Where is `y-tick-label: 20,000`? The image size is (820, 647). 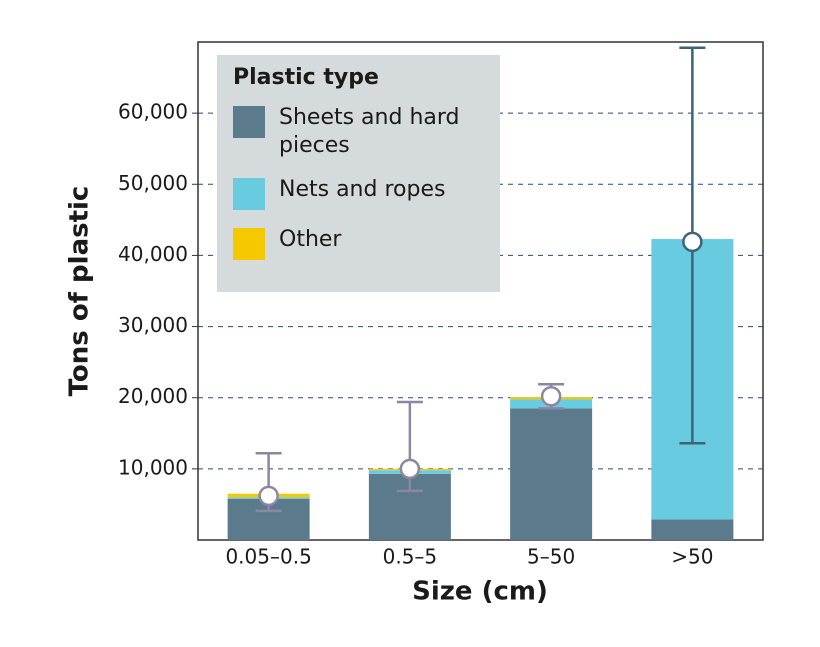
y-tick-label: 20,000 is located at coordinates (153, 396).